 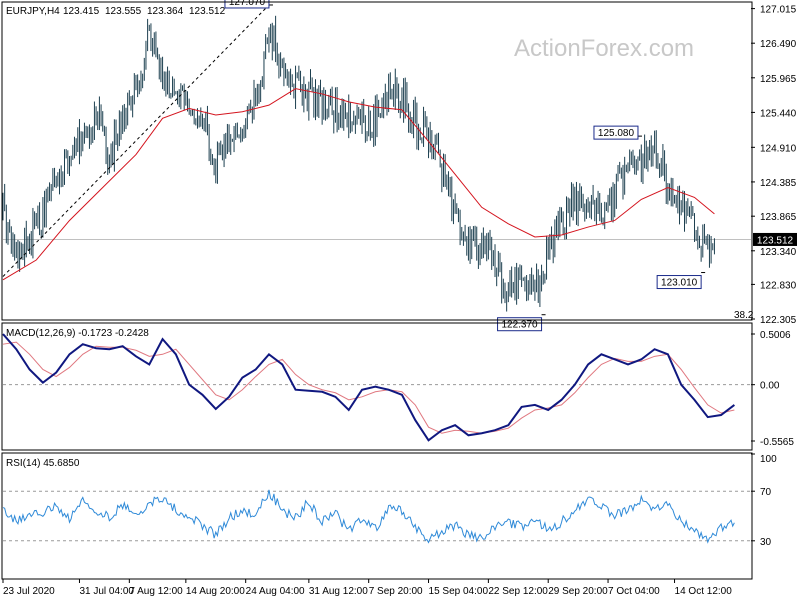 What do you see at coordinates (778, 285) in the screenshot?
I see `price-tick-label: 122.830` at bounding box center [778, 285].